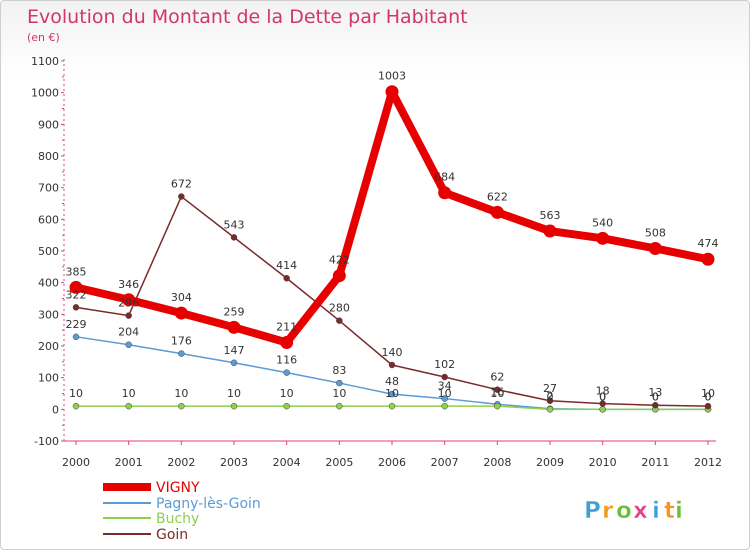 The width and height of the screenshot is (750, 550). I want to click on data-label: 116, so click(286, 360).